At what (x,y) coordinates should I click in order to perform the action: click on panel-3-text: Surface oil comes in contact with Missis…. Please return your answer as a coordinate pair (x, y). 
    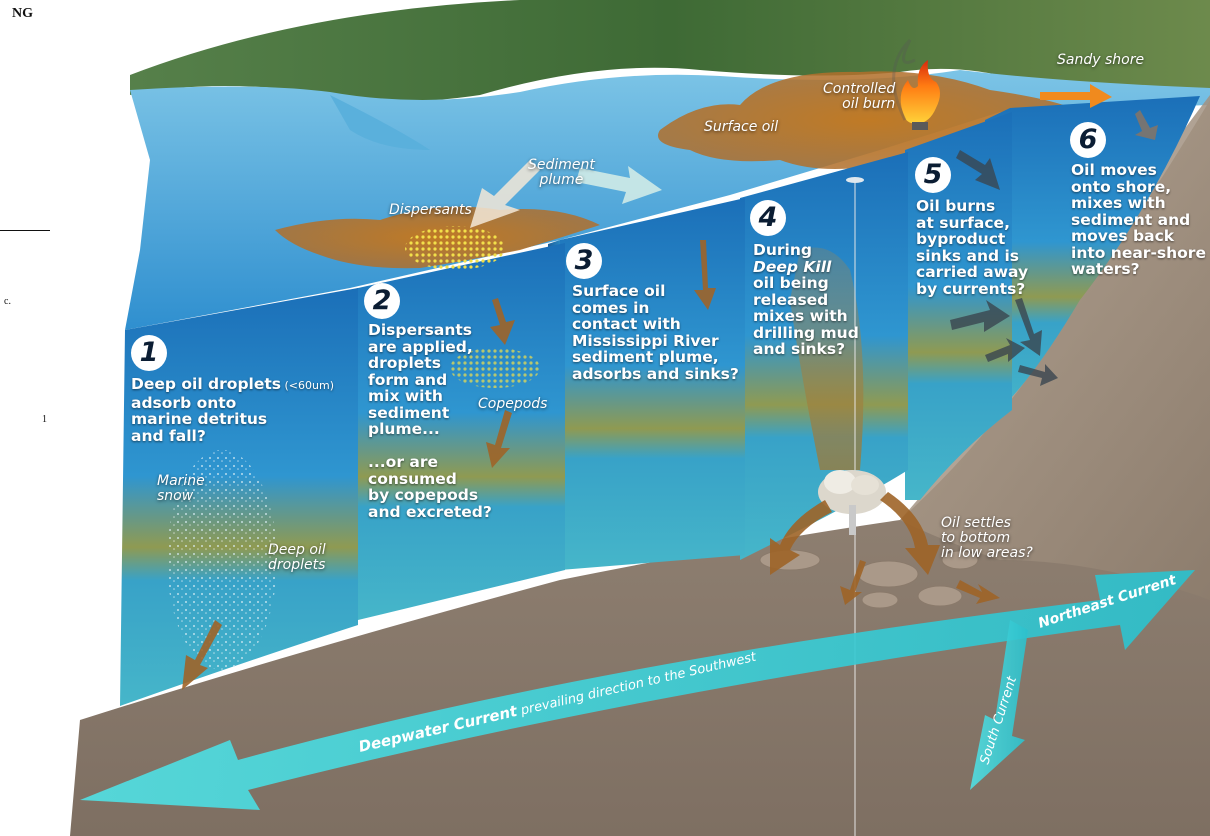
    Looking at the image, I should click on (655, 332).